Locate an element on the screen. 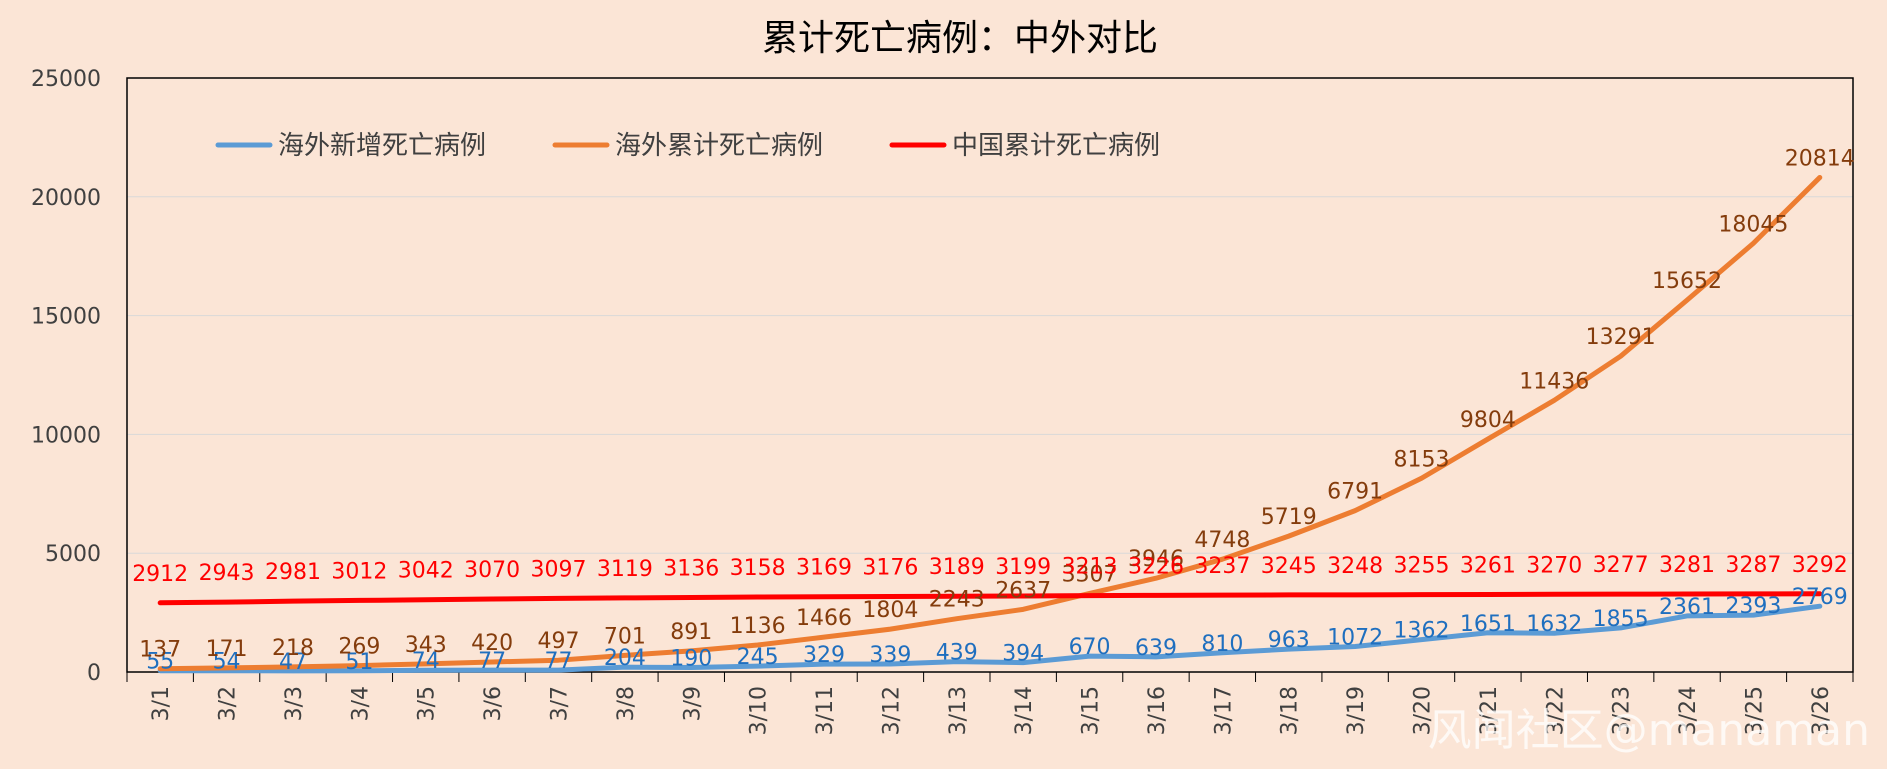 The width and height of the screenshot is (1887, 769). data-label: 269 is located at coordinates (359, 647).